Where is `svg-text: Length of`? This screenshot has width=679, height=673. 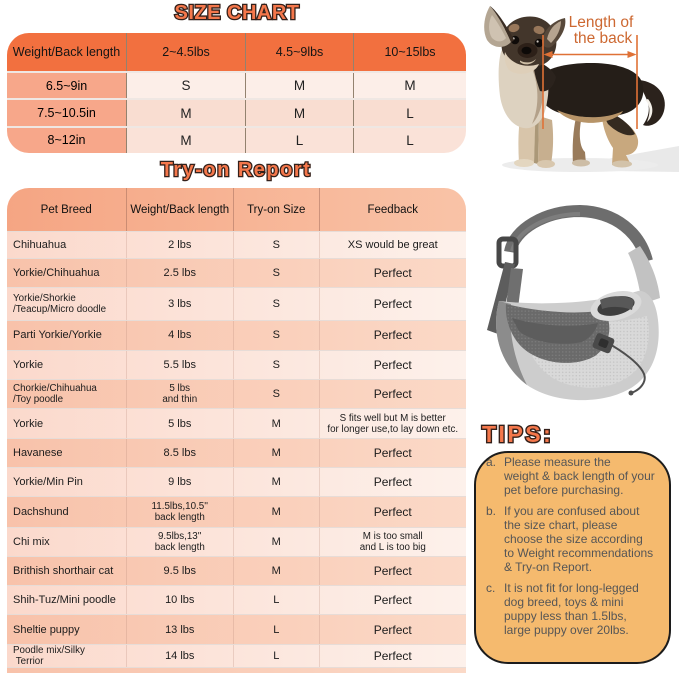
svg-text: Length of is located at coordinates (601, 22).